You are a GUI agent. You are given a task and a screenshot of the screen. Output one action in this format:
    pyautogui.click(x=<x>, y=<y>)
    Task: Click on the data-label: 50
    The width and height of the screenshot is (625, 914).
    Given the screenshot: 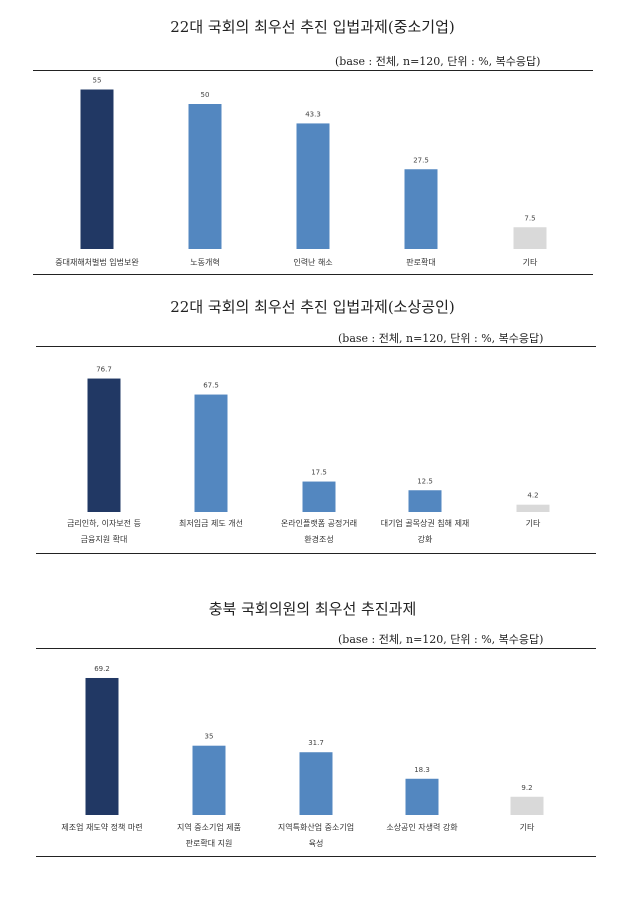 What is the action you would take?
    pyautogui.click(x=205, y=95)
    